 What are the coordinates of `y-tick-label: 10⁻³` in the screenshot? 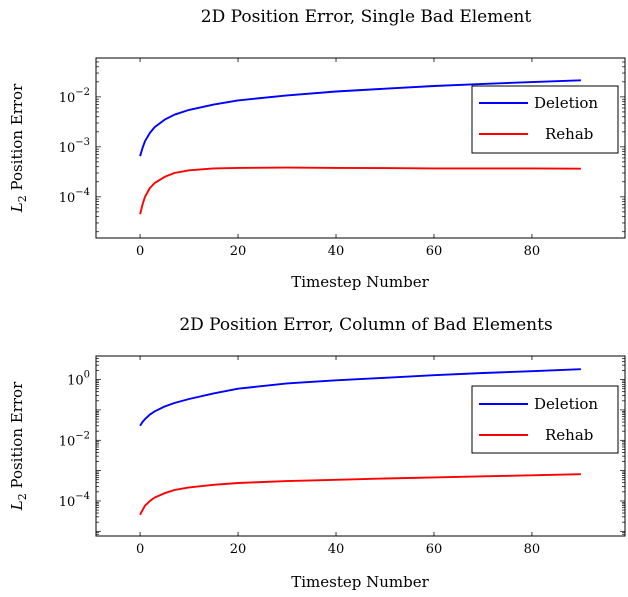 It's located at (74, 146).